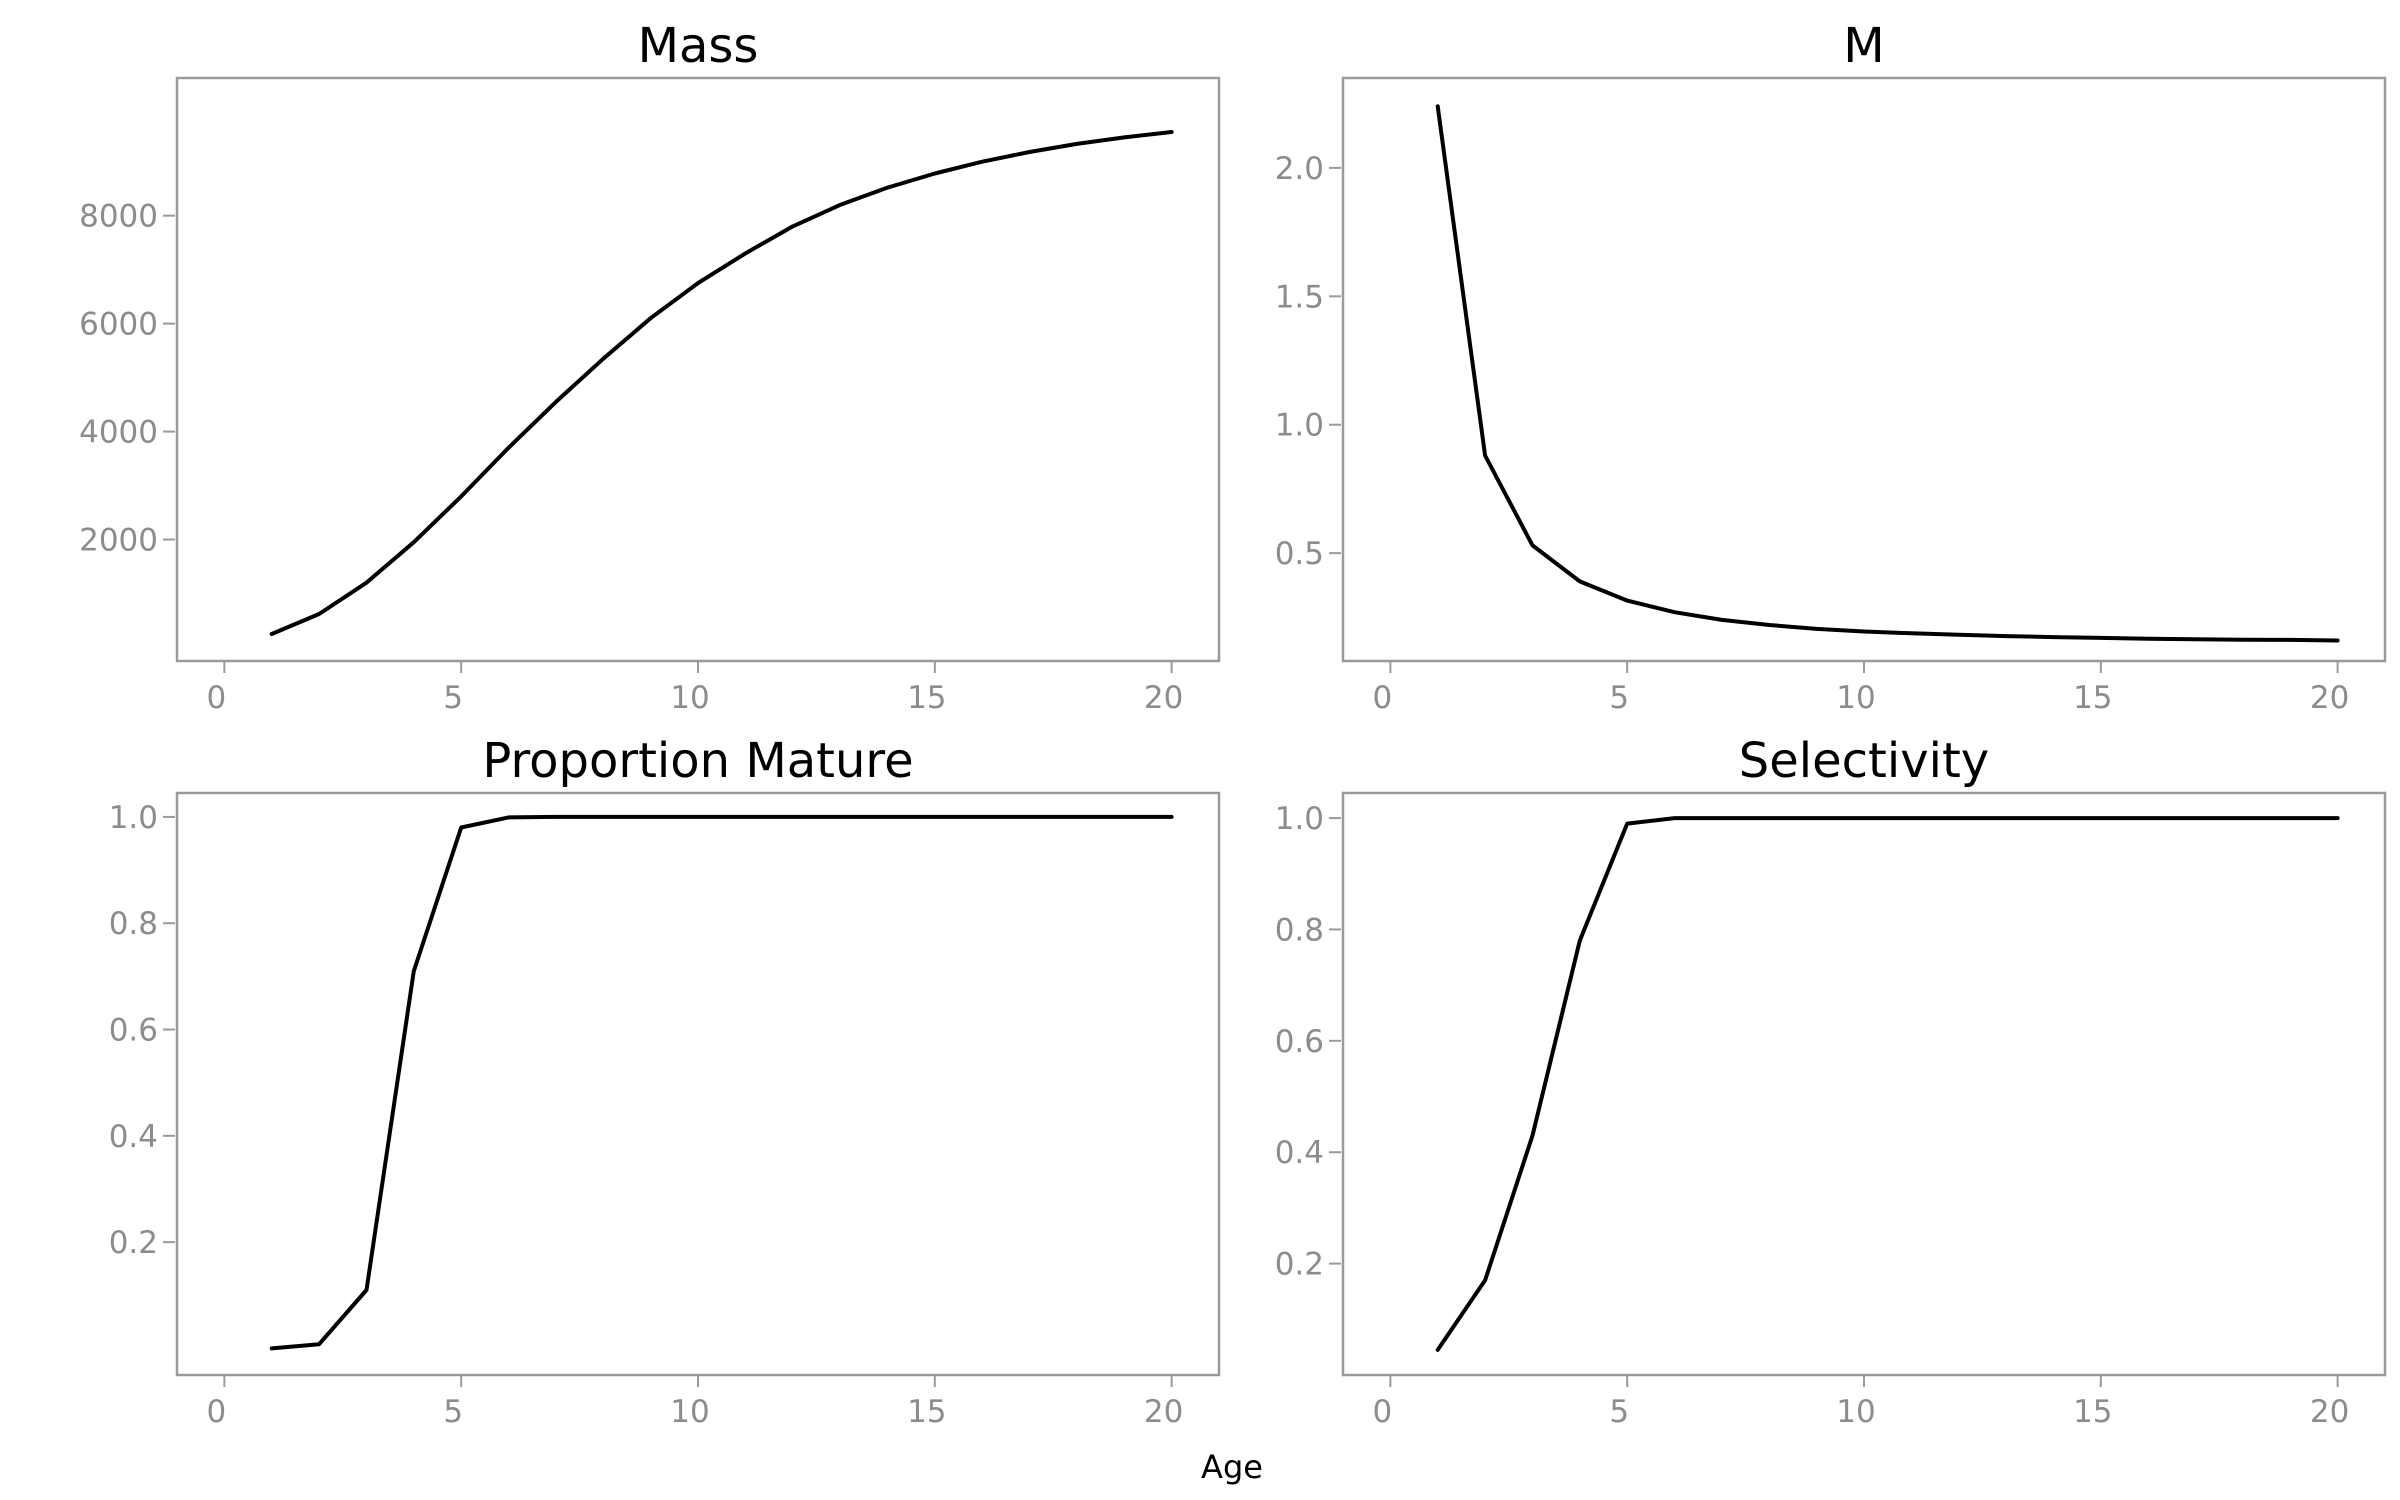  What do you see at coordinates (1887, 1084) in the screenshot?
I see `series-line-selectivity` at bounding box center [1887, 1084].